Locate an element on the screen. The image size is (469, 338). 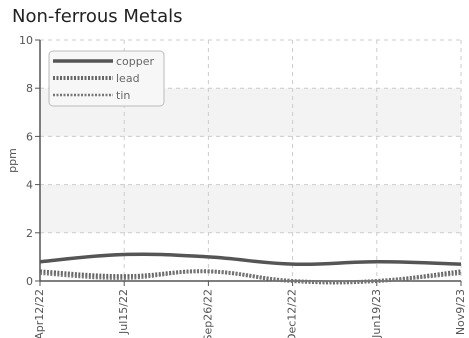
legend-label-copper: copper is located at coordinates (135, 61).